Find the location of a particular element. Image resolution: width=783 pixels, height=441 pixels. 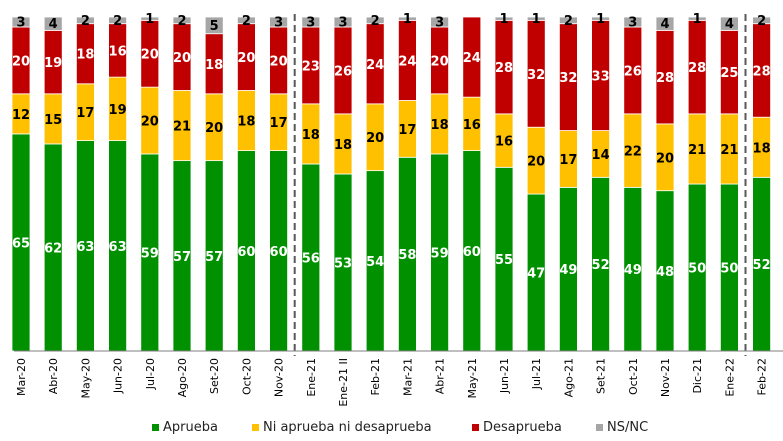

data-label-ni-aprueba-ni-desaprueba: 14 is located at coordinates (601, 155).